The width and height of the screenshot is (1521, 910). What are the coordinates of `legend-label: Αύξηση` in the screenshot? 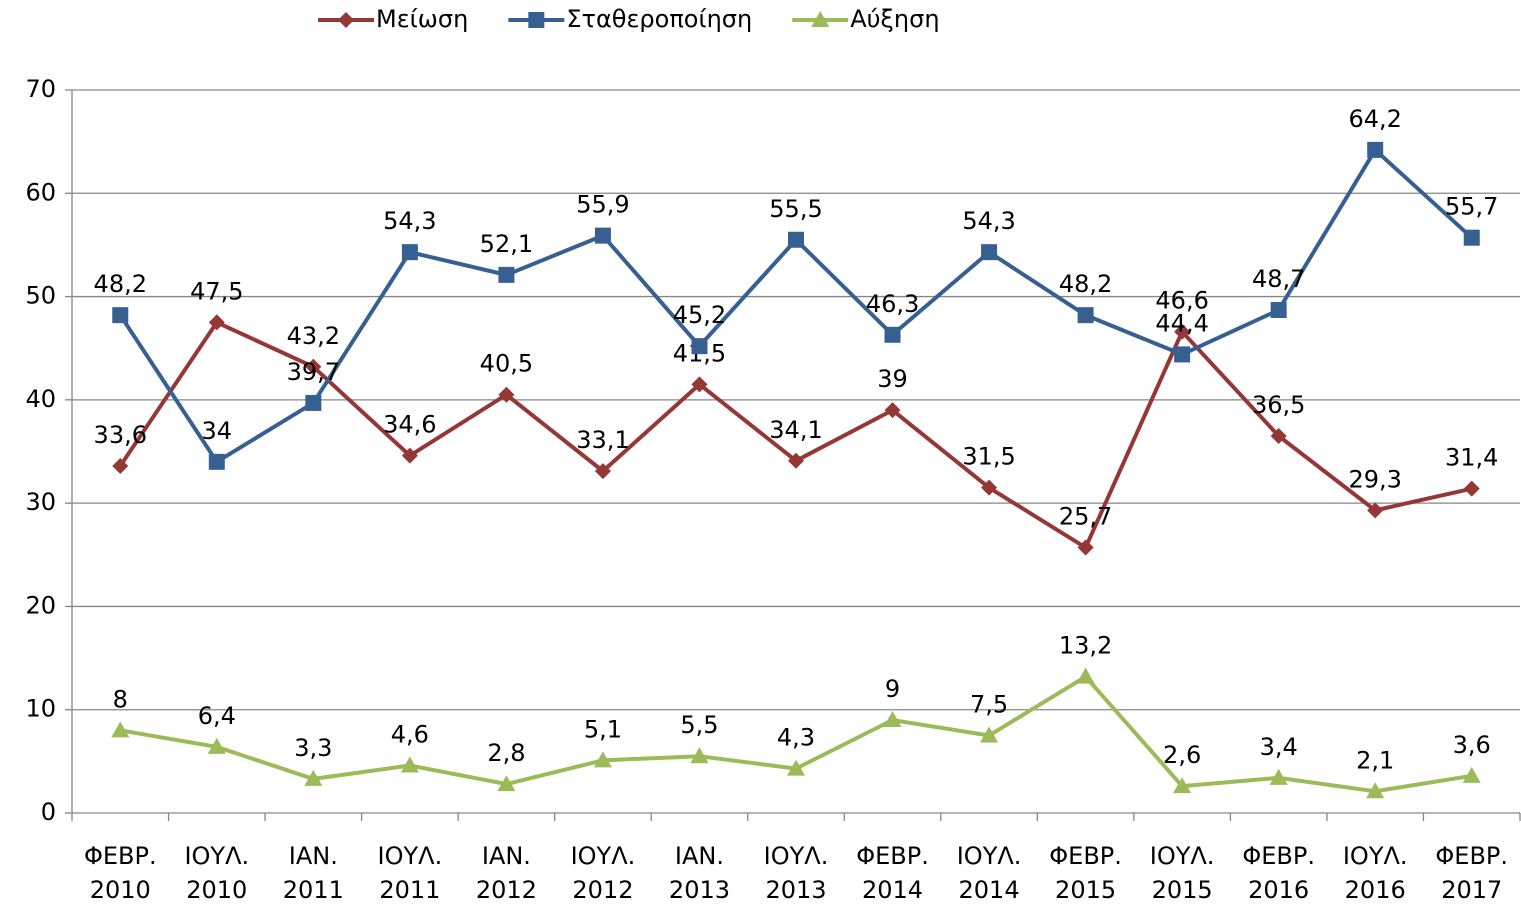 It's located at (894, 19).